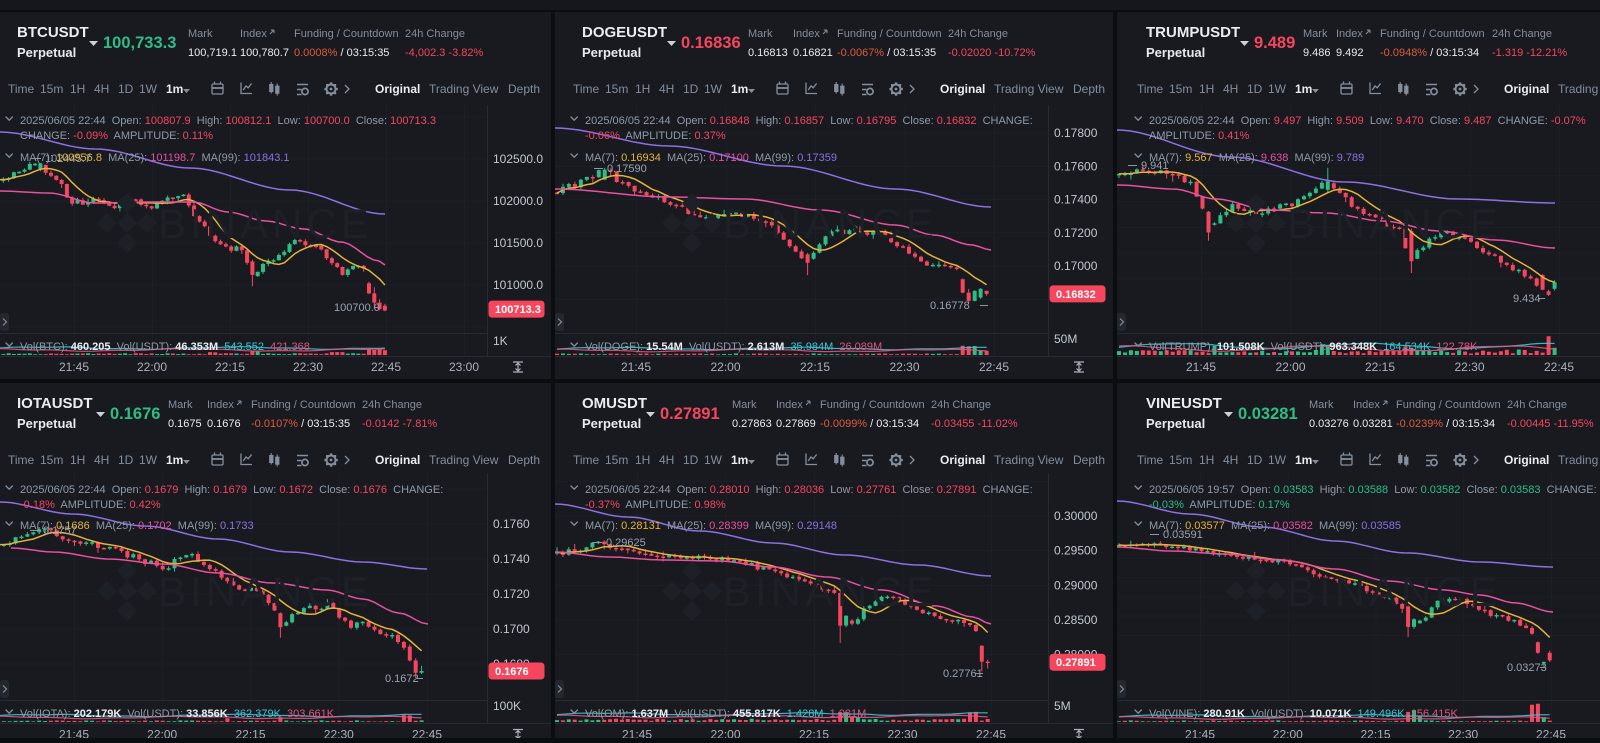  Describe the element at coordinates (1183, 535) in the screenshot. I see `svg-text: 0.03591` at that location.